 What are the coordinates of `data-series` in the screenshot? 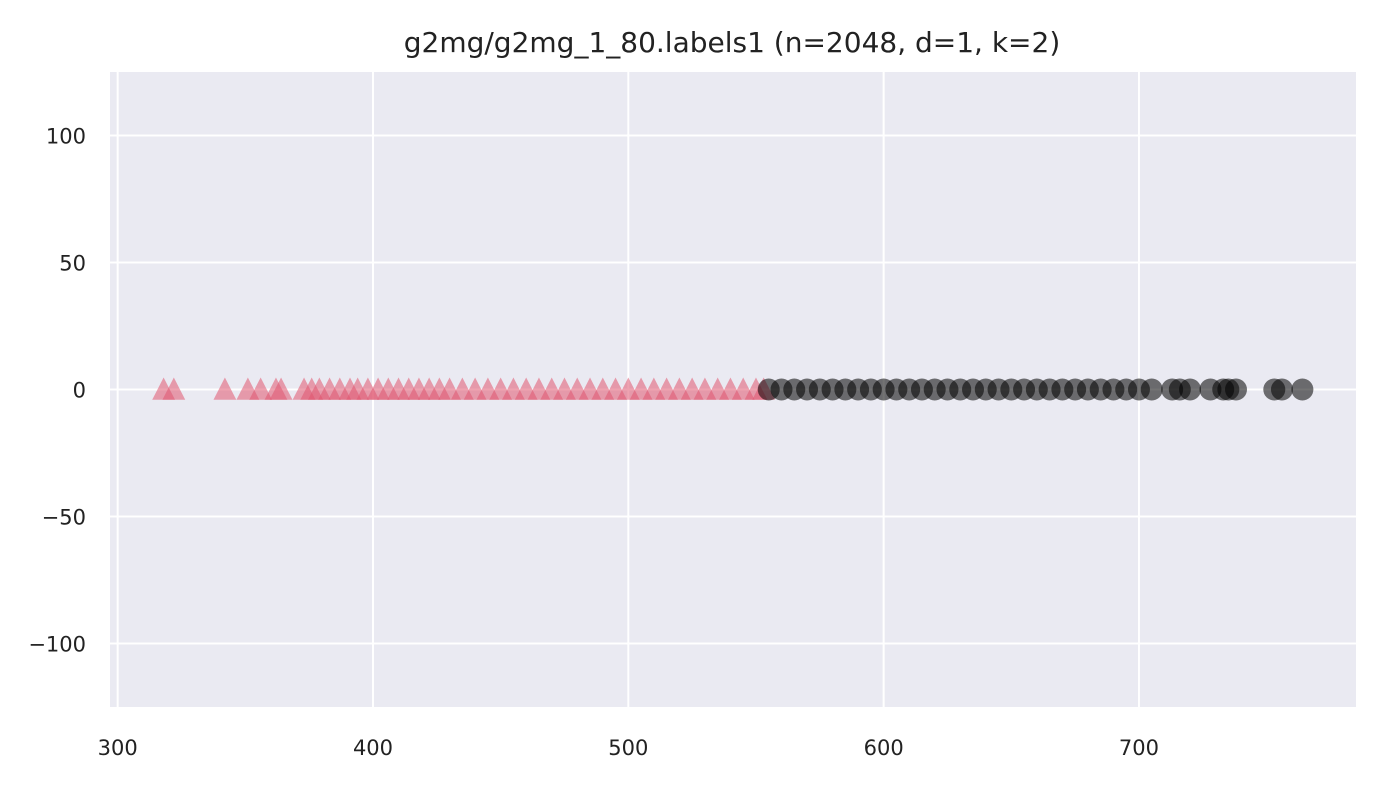 It's located at (733, 389).